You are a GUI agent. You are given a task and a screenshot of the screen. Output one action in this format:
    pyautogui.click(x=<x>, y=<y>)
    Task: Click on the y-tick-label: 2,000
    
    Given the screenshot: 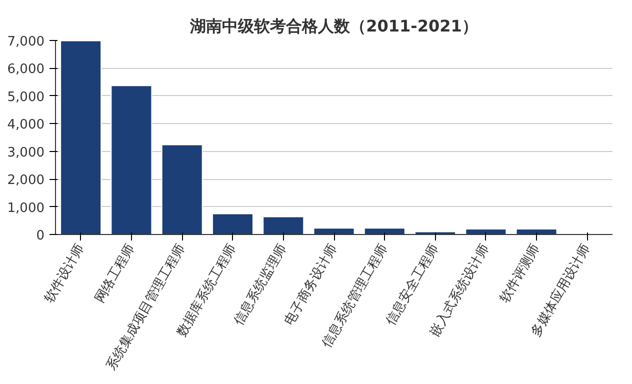 What is the action you would take?
    pyautogui.click(x=25, y=180)
    